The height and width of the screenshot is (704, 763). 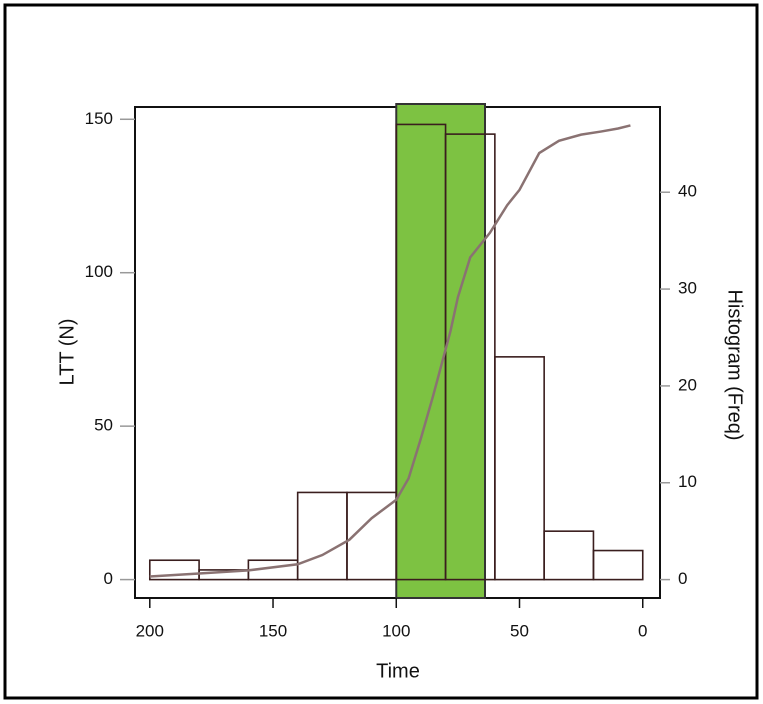 I want to click on y2-tick-label: 40, so click(x=687, y=191).